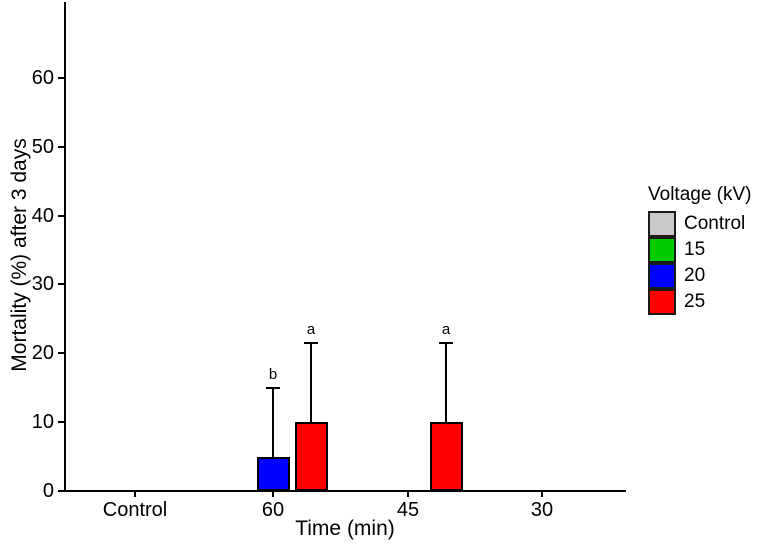 The image size is (765, 546). What do you see at coordinates (65, 247) in the screenshot?
I see `y-axis-line` at bounding box center [65, 247].